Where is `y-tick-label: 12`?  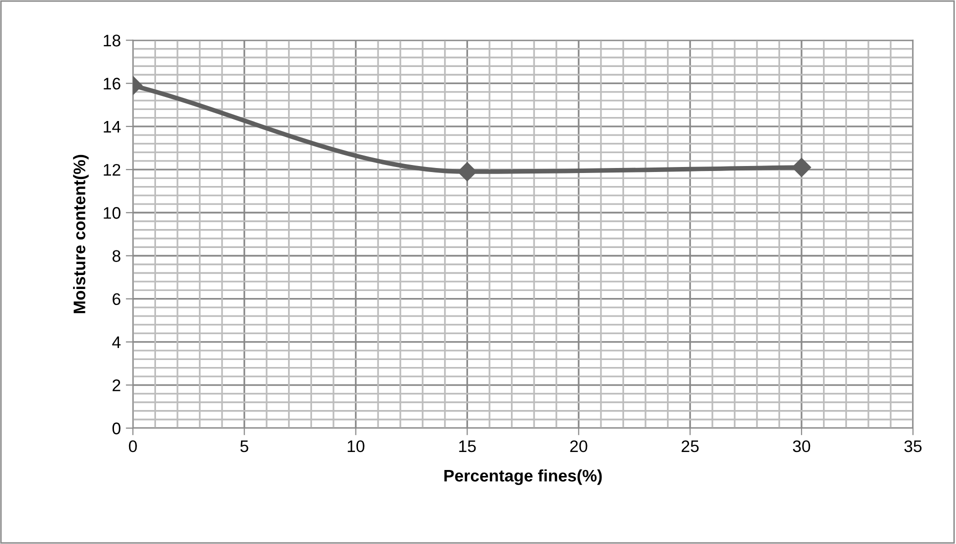 y-tick-label: 12 is located at coordinates (112, 170).